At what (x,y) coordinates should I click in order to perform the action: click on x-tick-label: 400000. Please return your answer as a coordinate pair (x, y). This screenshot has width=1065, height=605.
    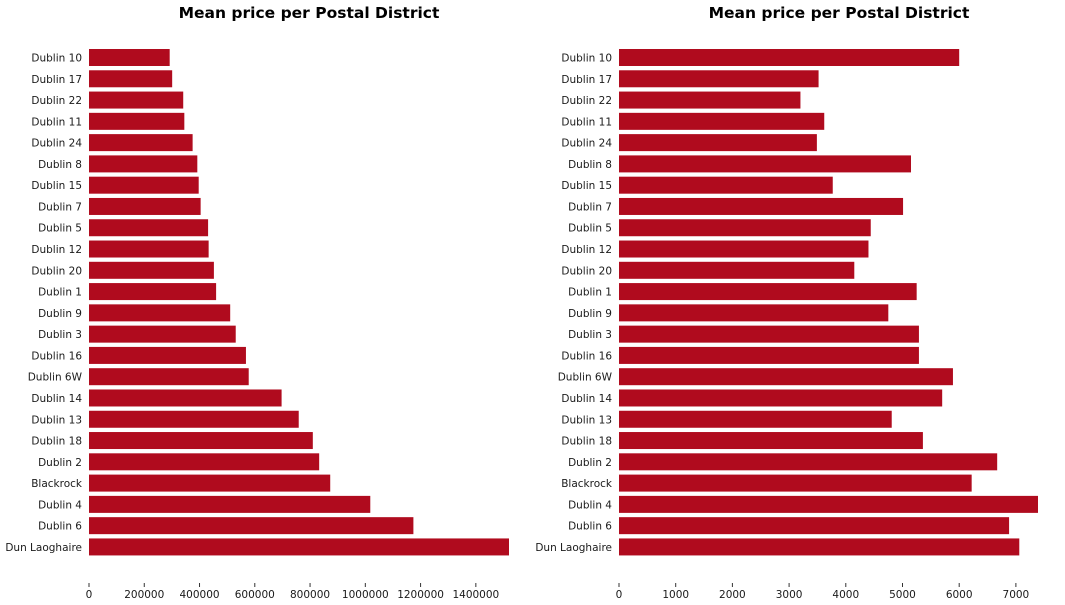
    Looking at the image, I should click on (199, 595).